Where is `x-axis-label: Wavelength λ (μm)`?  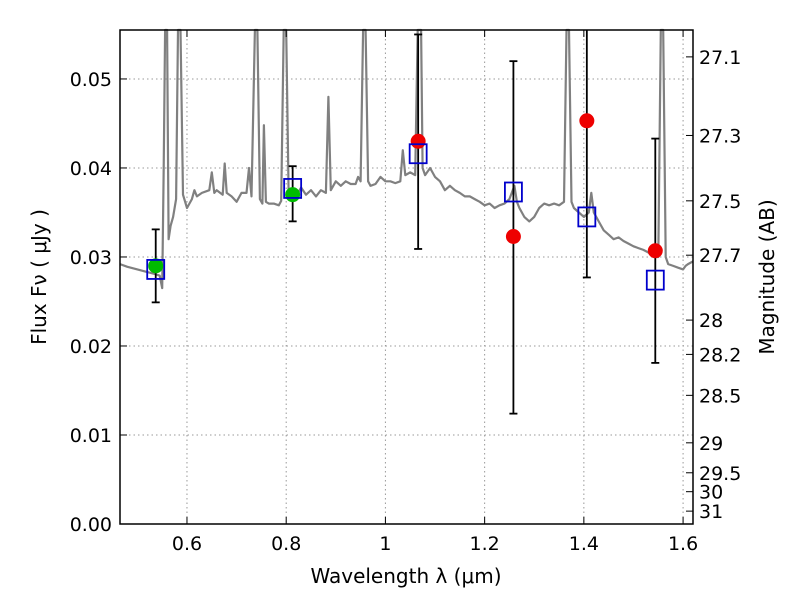
x-axis-label: Wavelength λ (μm) is located at coordinates (405, 576).